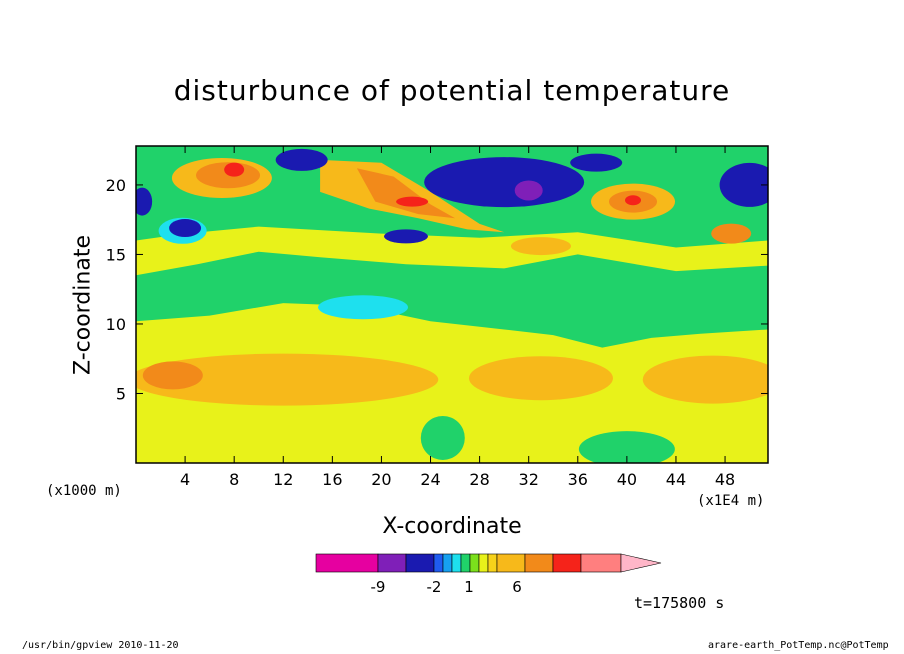 Image resolution: width=904 pixels, height=654 pixels. I want to click on x-tick-label: 24, so click(430, 479).